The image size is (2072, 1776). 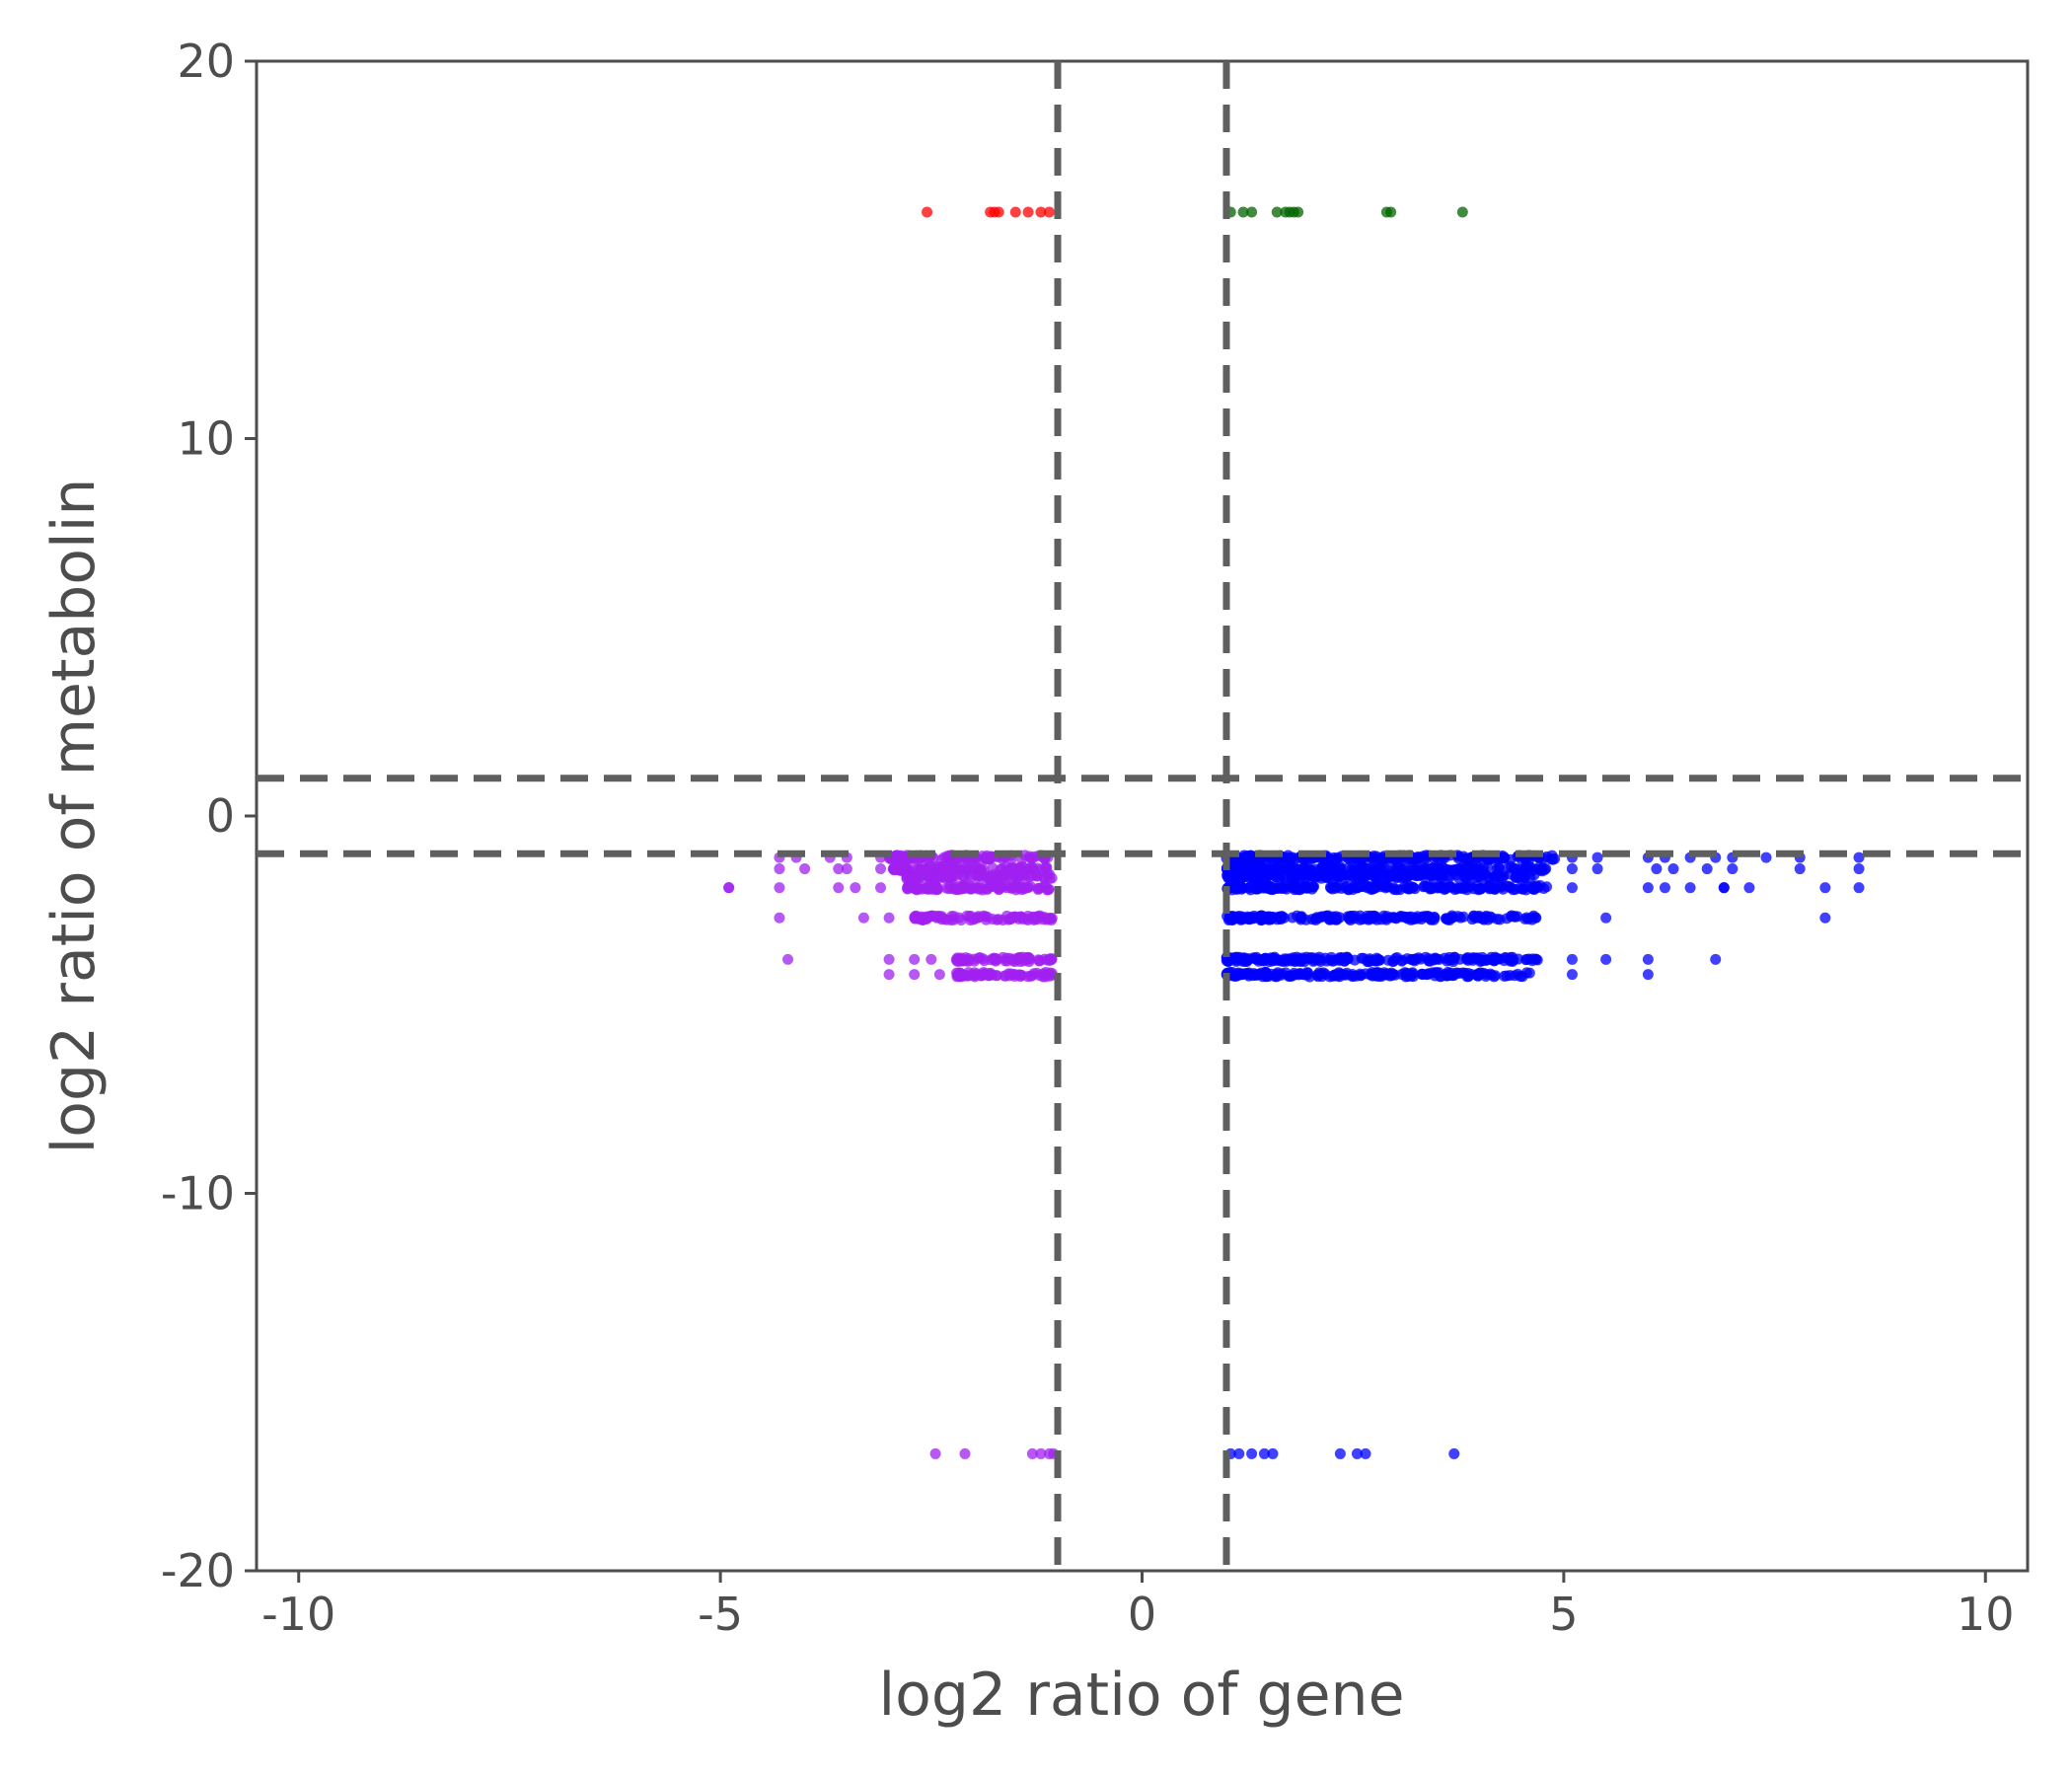 What do you see at coordinates (74, 817) in the screenshot?
I see `y-axis-title: log2 ratio of metabolin` at bounding box center [74, 817].